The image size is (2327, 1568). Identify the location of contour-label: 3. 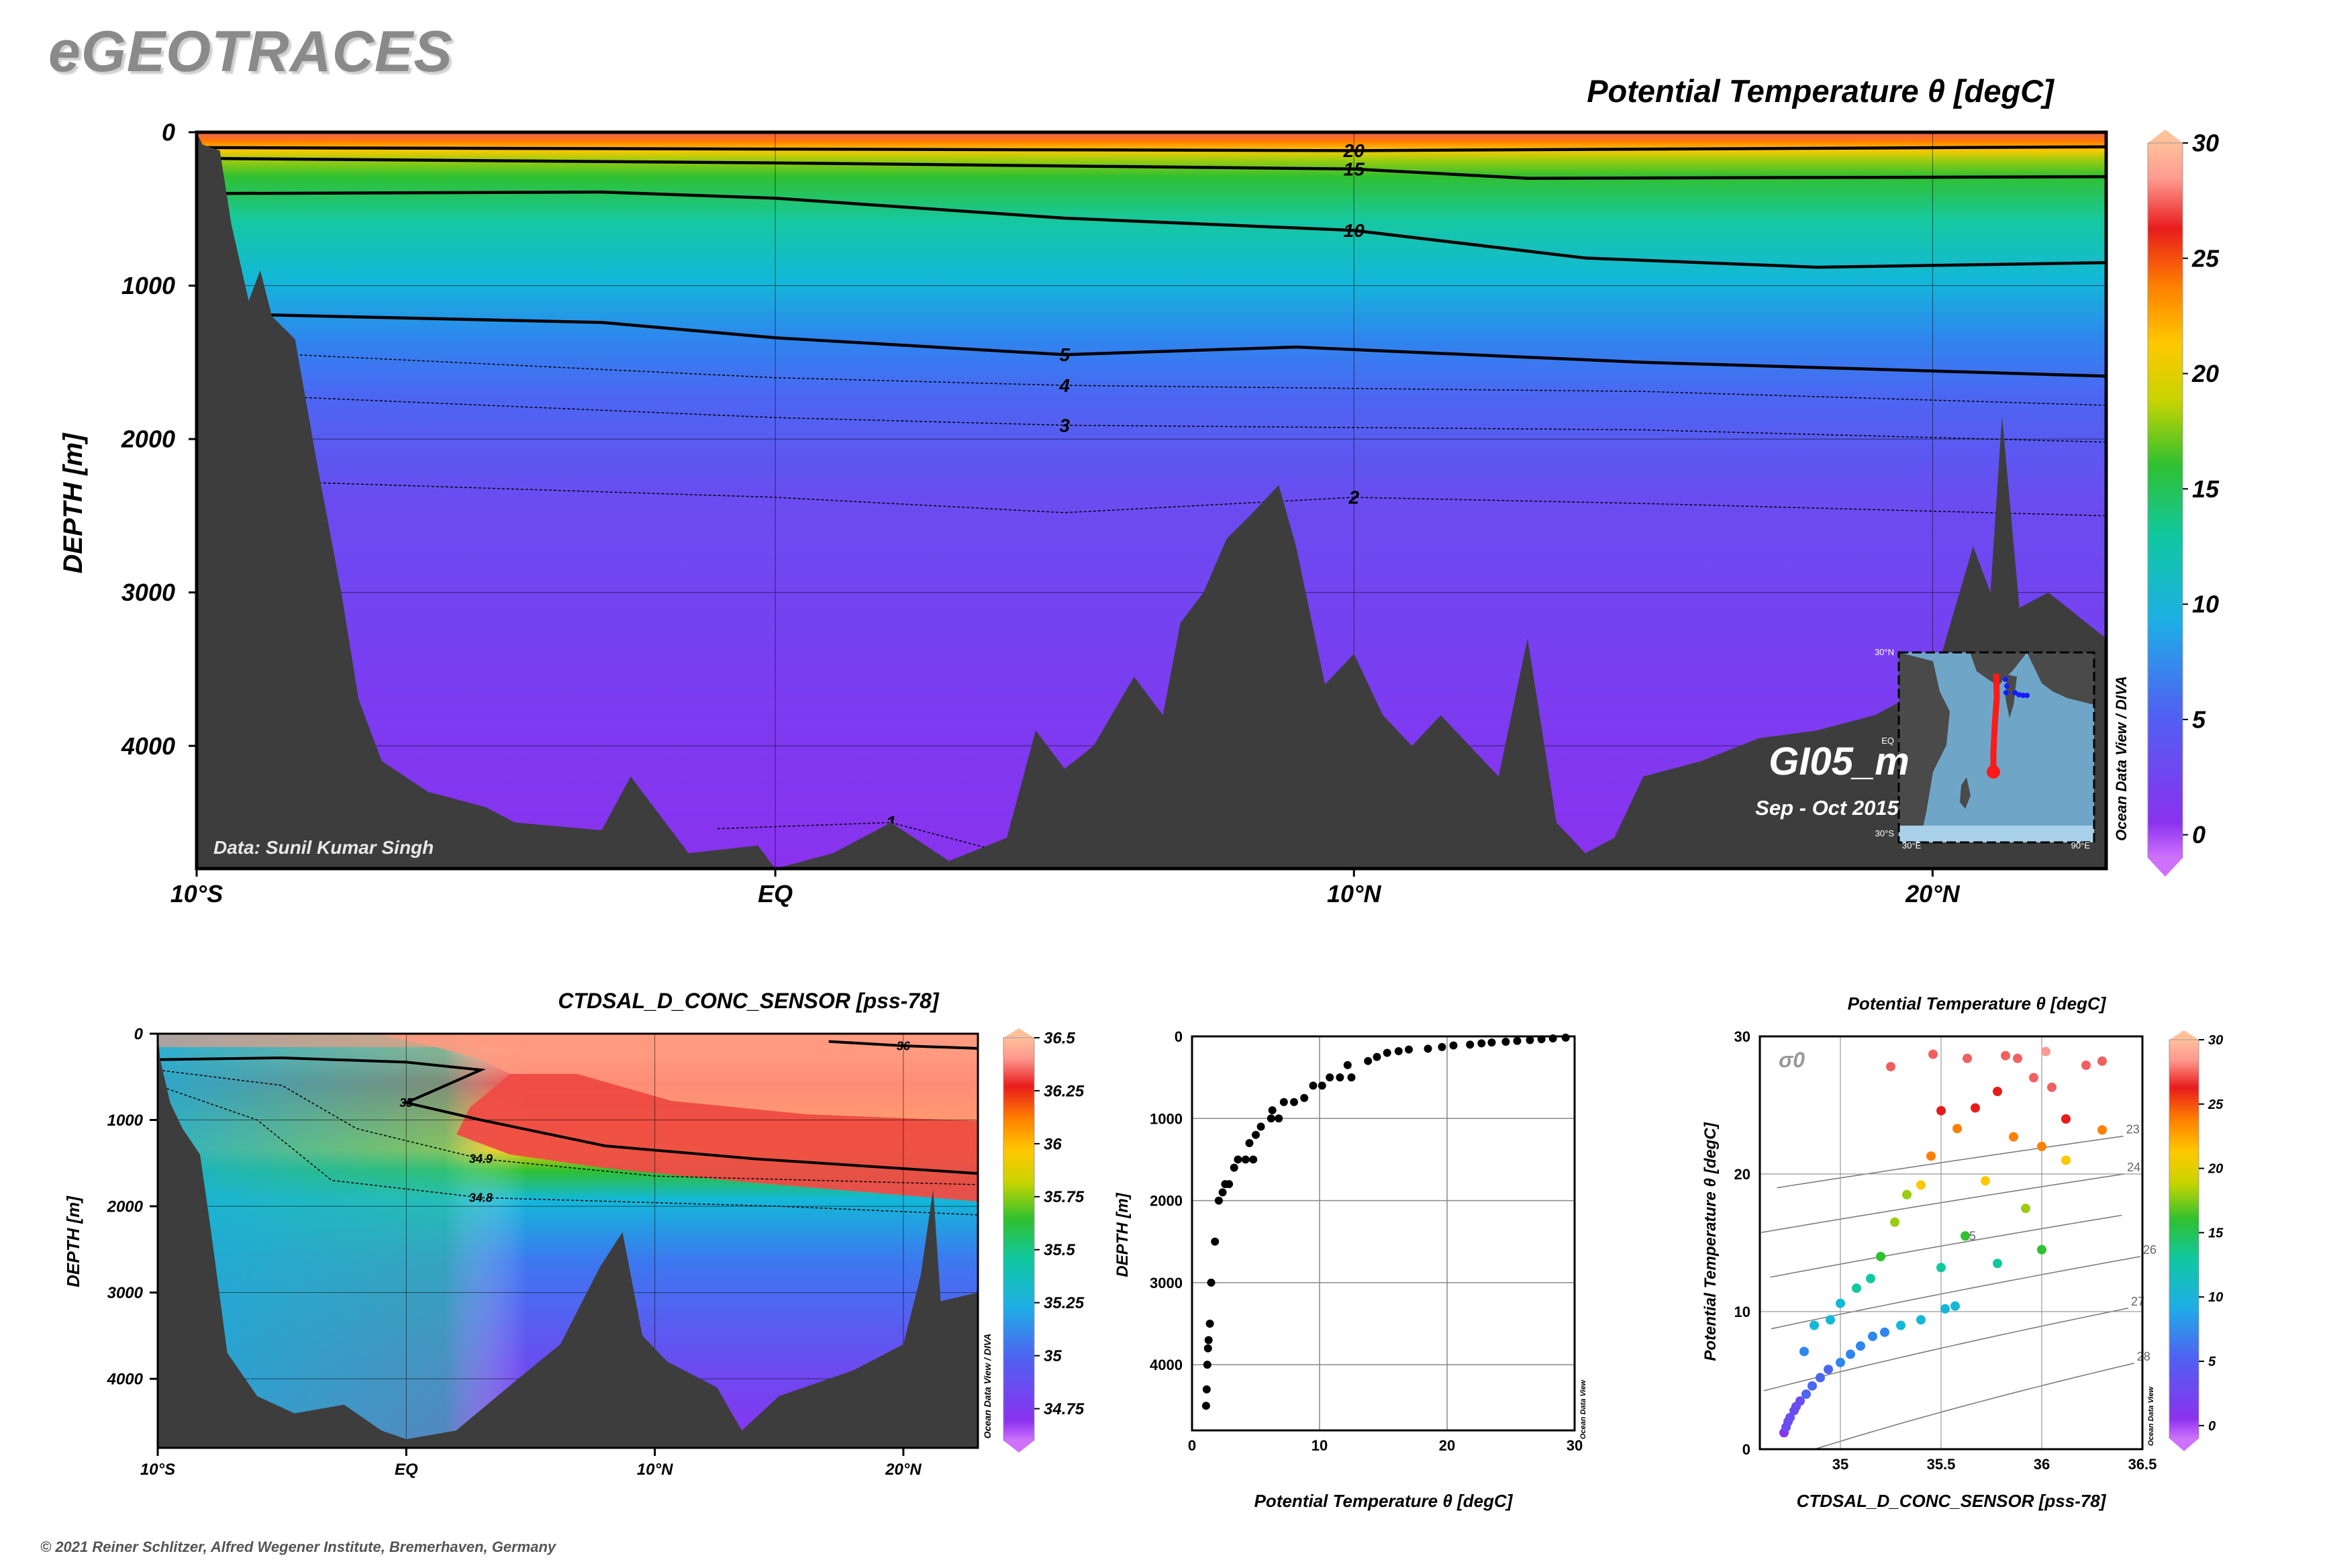
(1064, 425).